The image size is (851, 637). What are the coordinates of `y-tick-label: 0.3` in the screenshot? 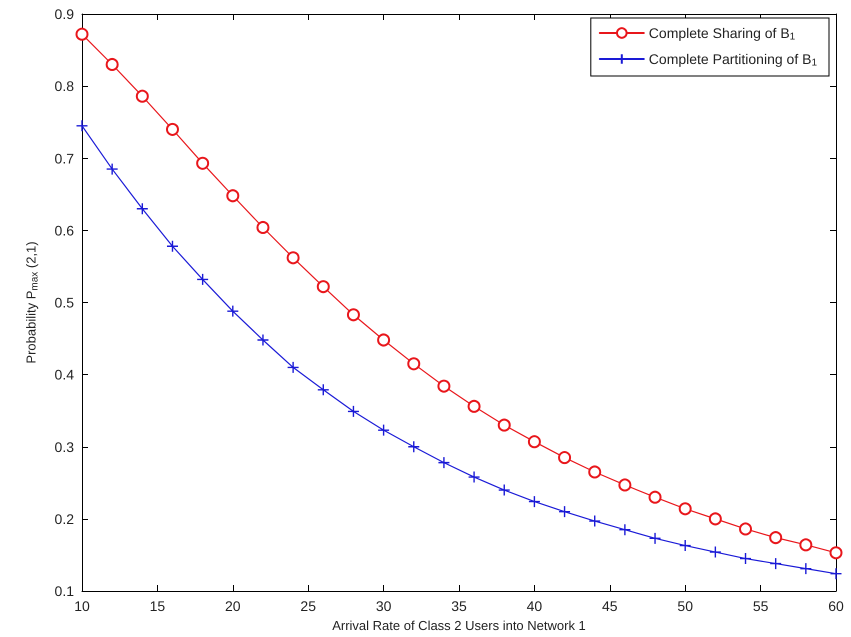 It's located at (64, 446).